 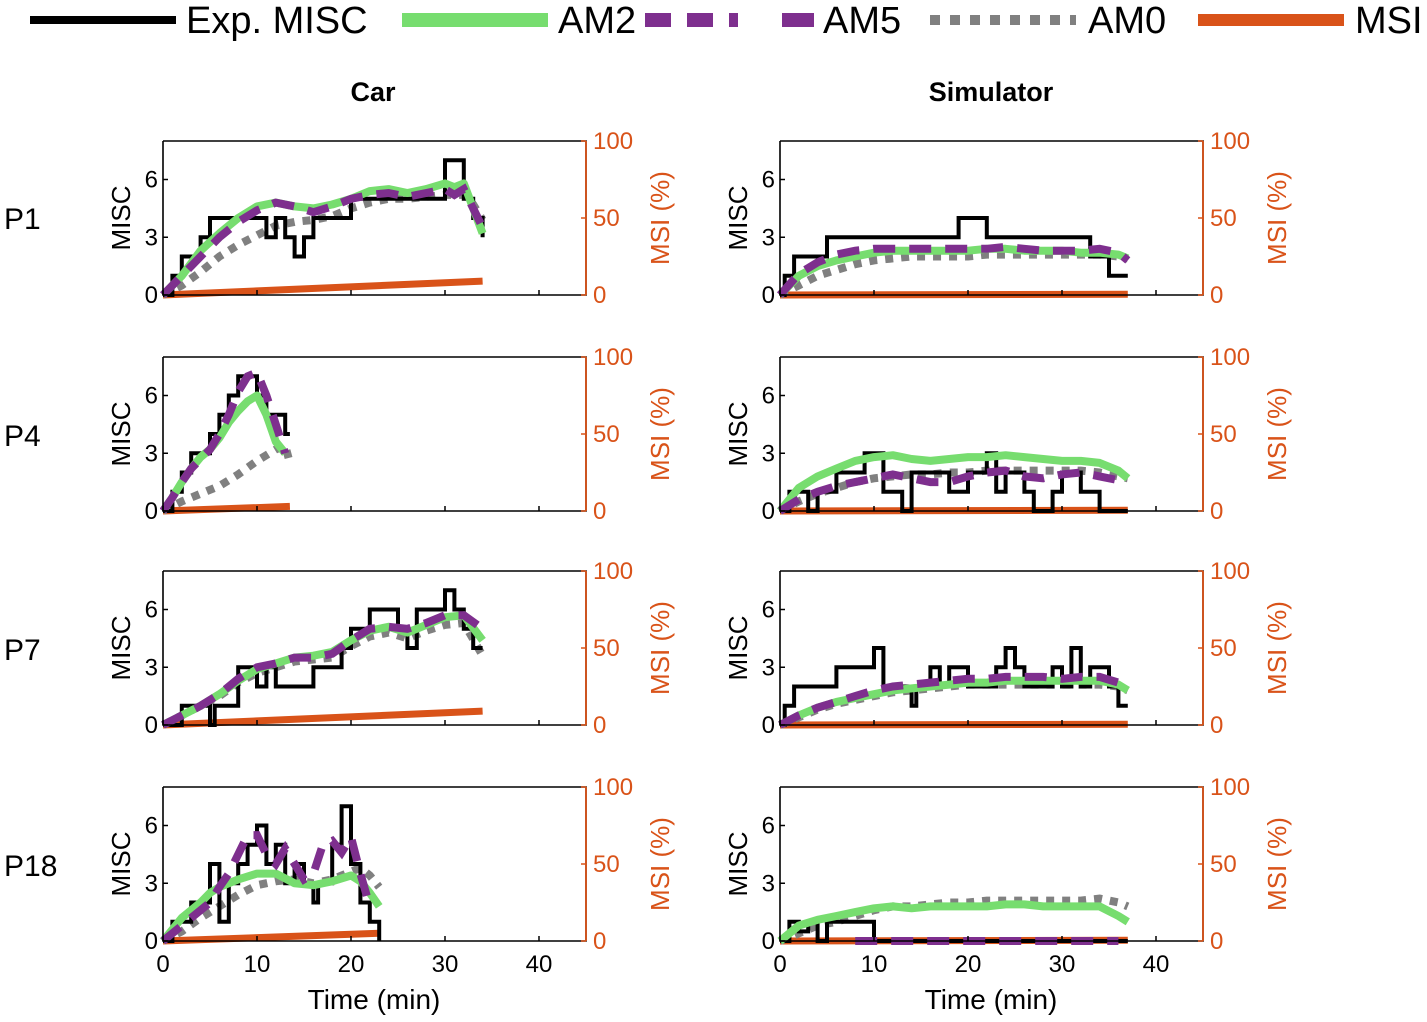 I want to click on x-tick-label: 40, so click(x=1156, y=964).